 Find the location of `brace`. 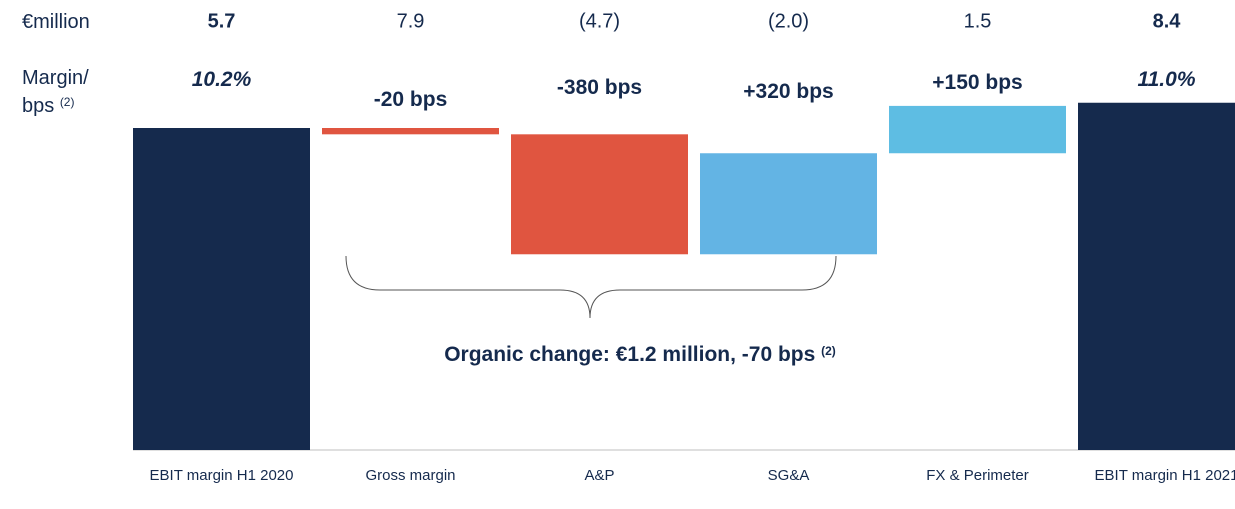

brace is located at coordinates (591, 287).